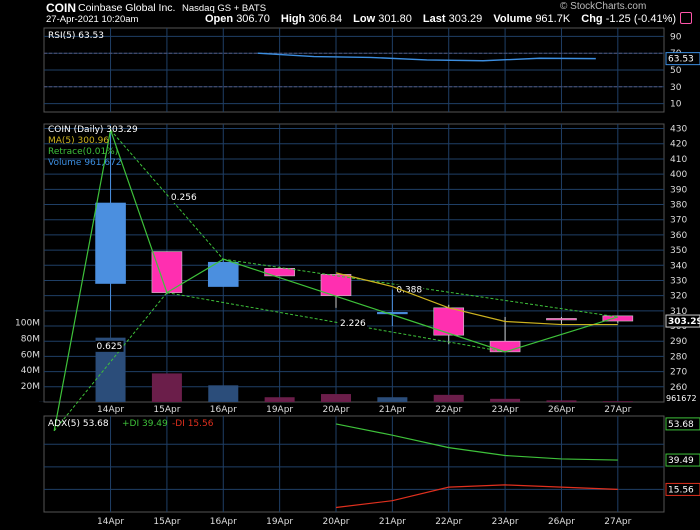  I want to click on rsi-last-label: 63.53, so click(681, 60).